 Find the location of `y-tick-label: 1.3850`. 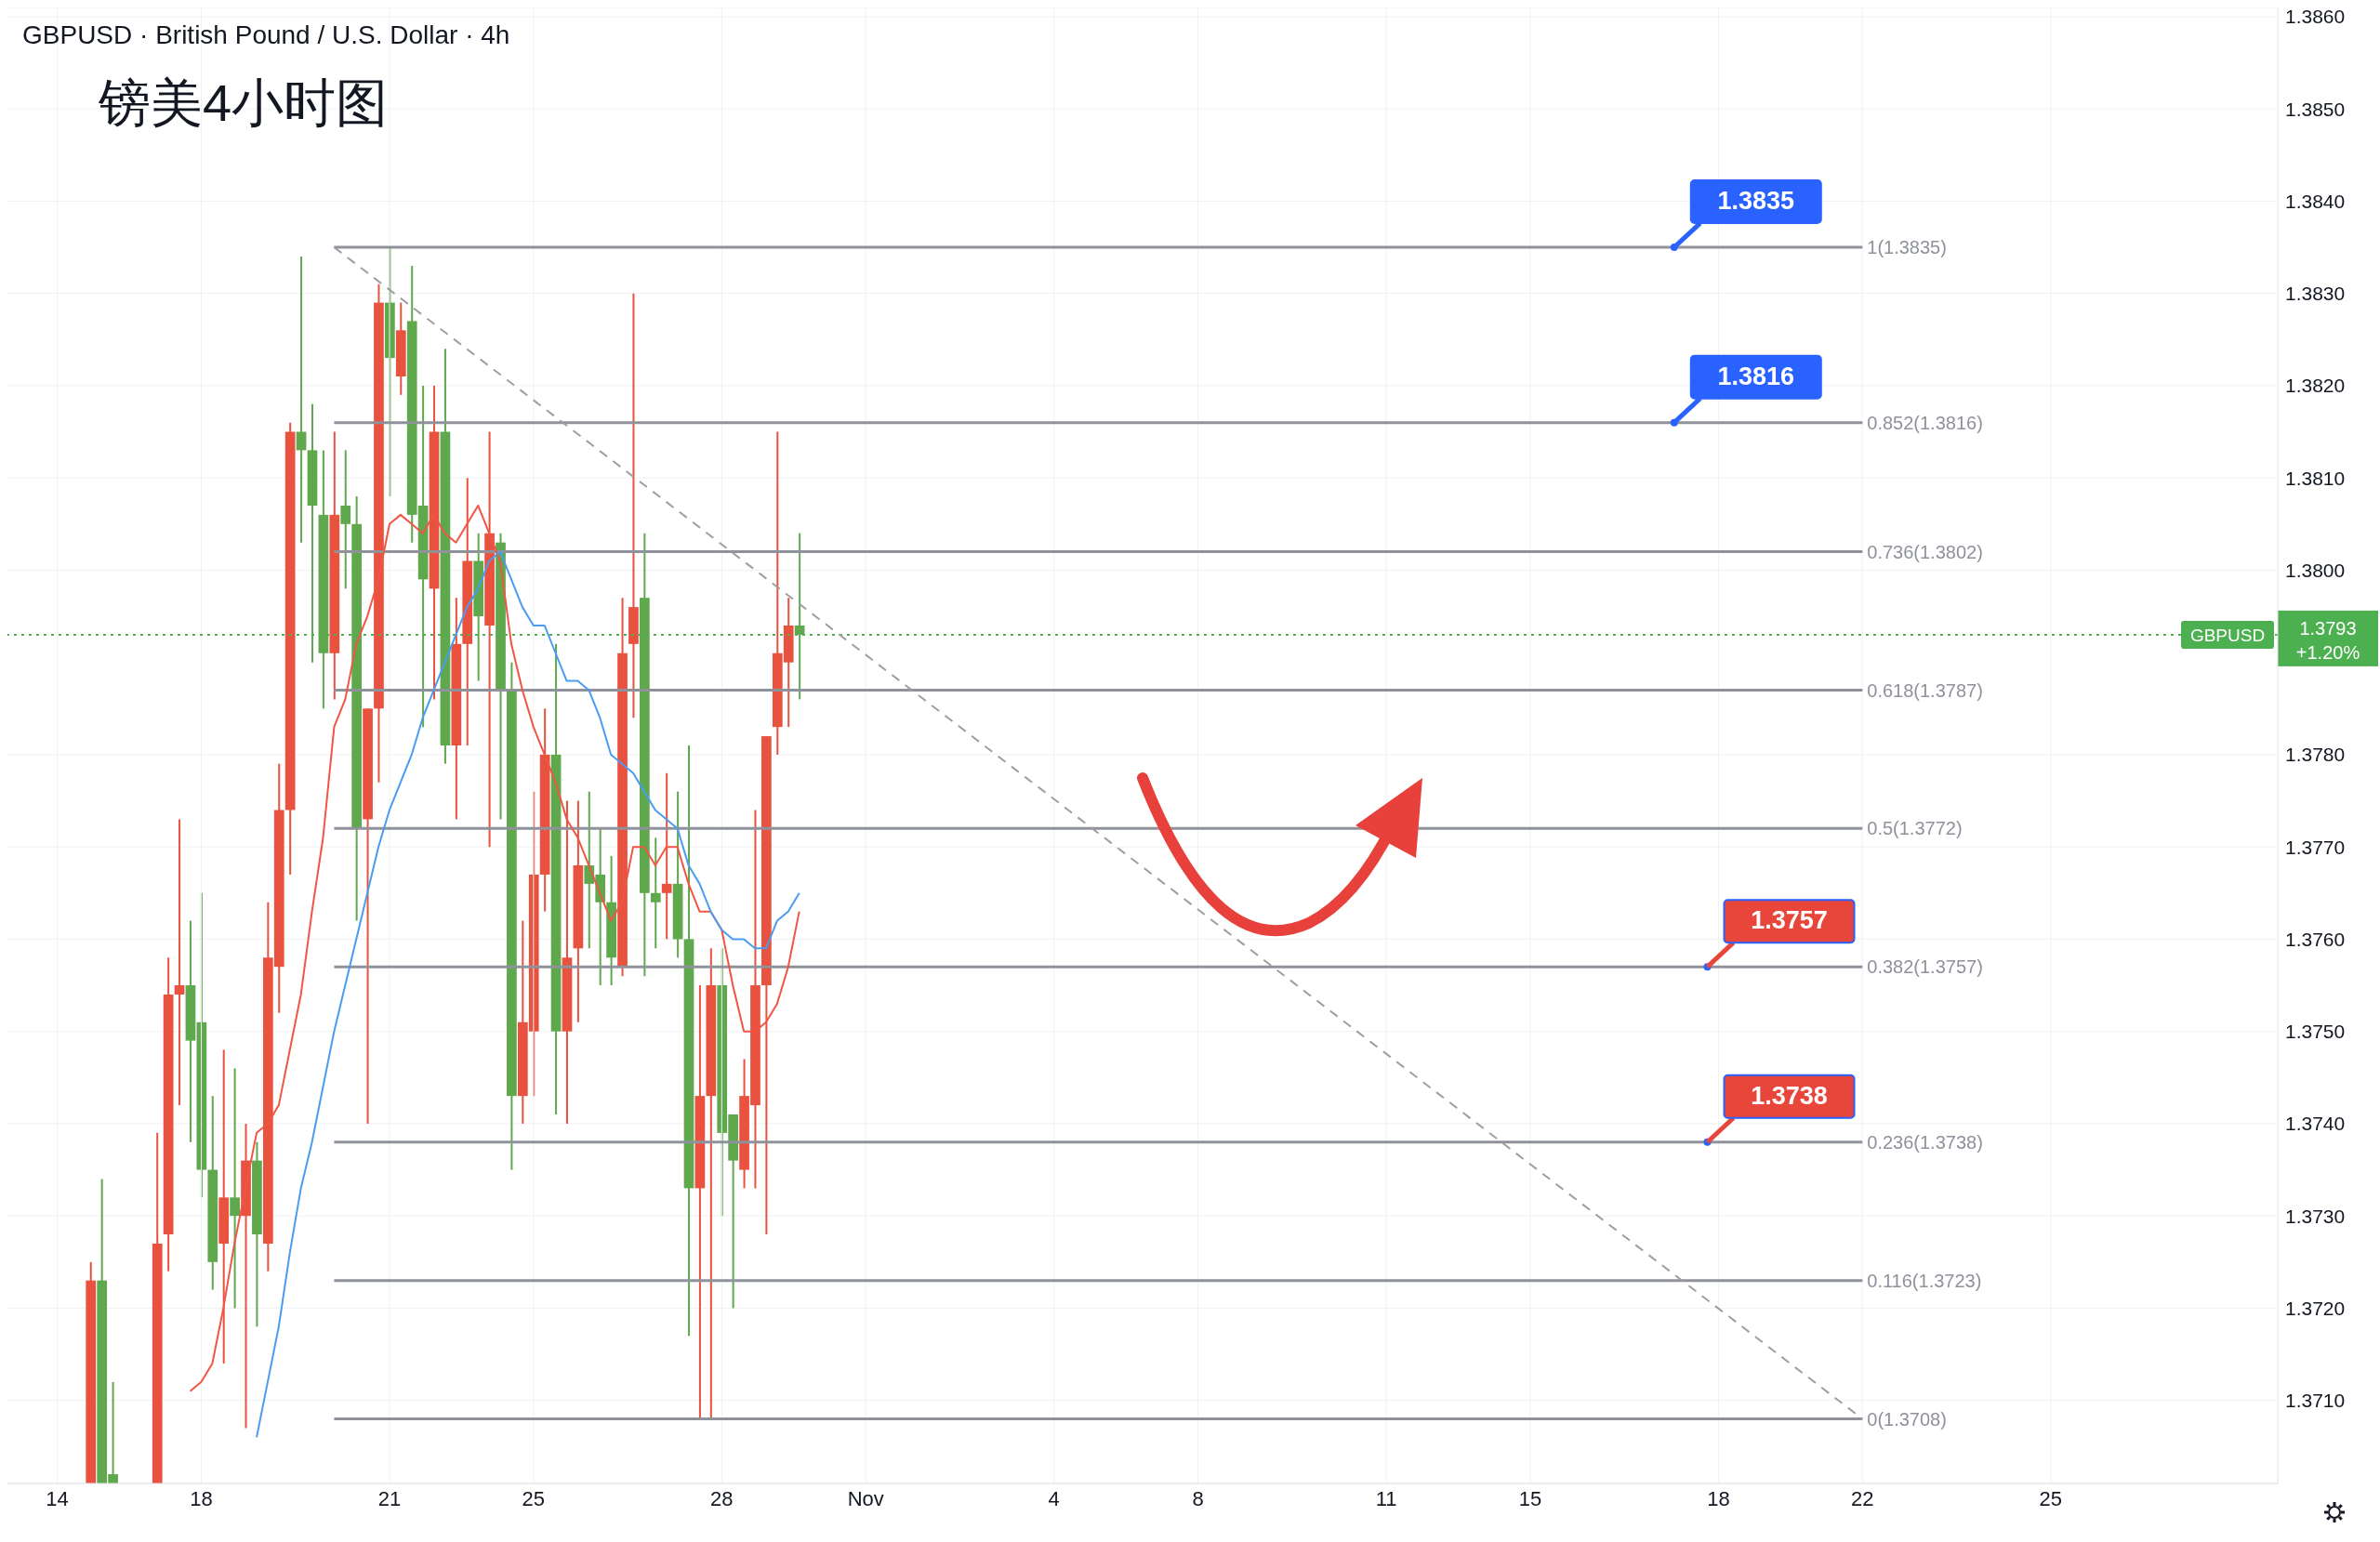

y-tick-label: 1.3850 is located at coordinates (2315, 109).